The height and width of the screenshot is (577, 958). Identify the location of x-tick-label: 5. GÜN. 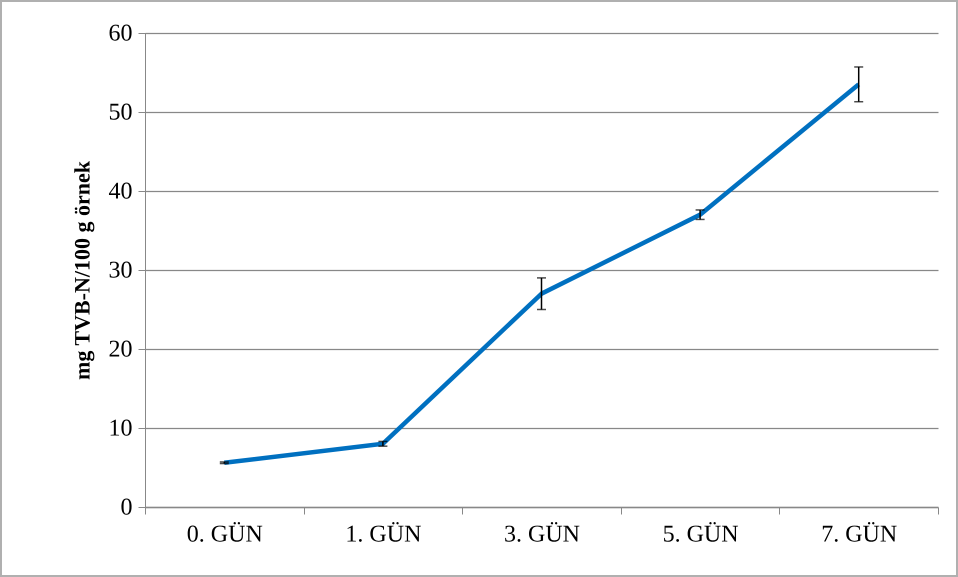
(700, 535).